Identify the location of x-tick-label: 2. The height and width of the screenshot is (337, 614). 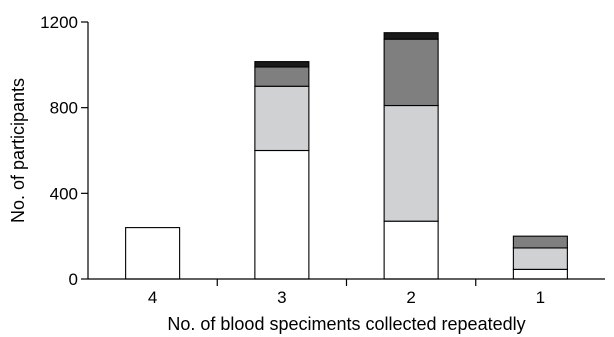
(410, 297).